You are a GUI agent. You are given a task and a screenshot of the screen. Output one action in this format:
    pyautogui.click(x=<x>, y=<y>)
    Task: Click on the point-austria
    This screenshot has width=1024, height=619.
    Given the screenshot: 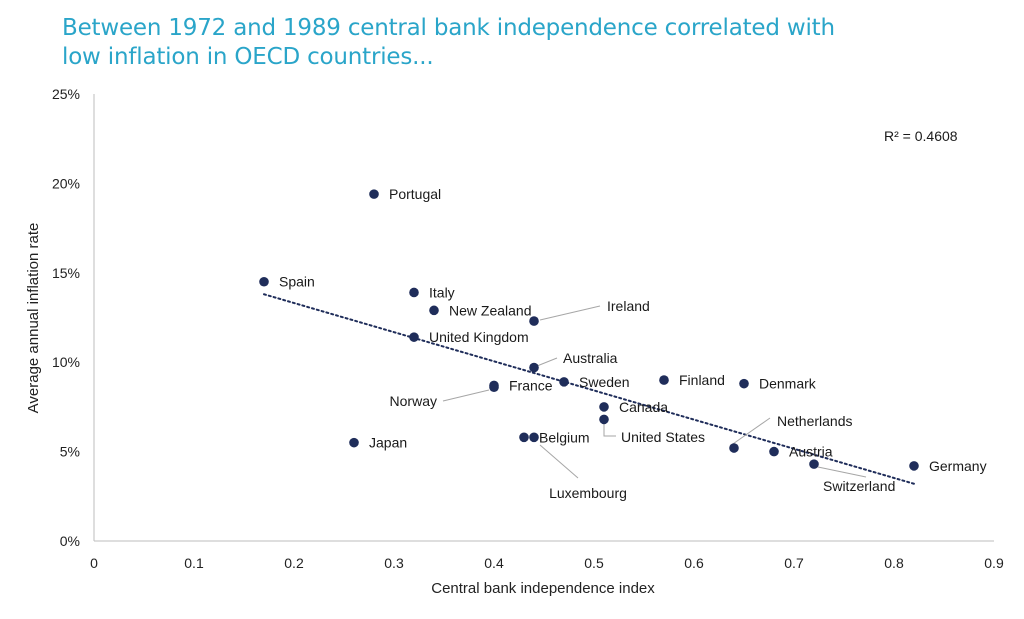 What is the action you would take?
    pyautogui.click(x=774, y=451)
    